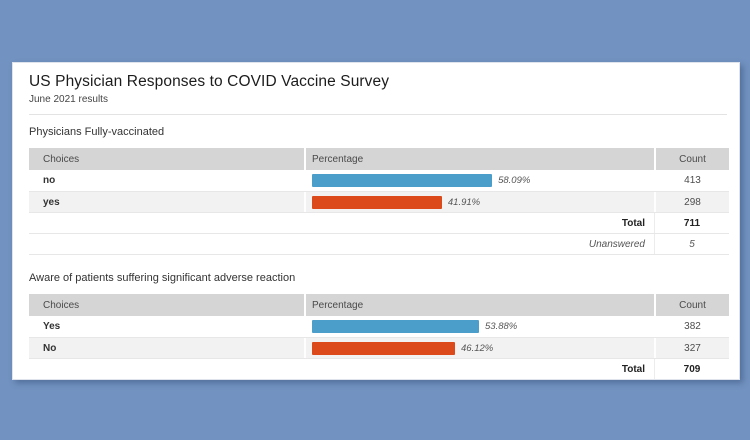  Describe the element at coordinates (379, 222) in the screenshot. I see `summary-row: Total 711` at that location.